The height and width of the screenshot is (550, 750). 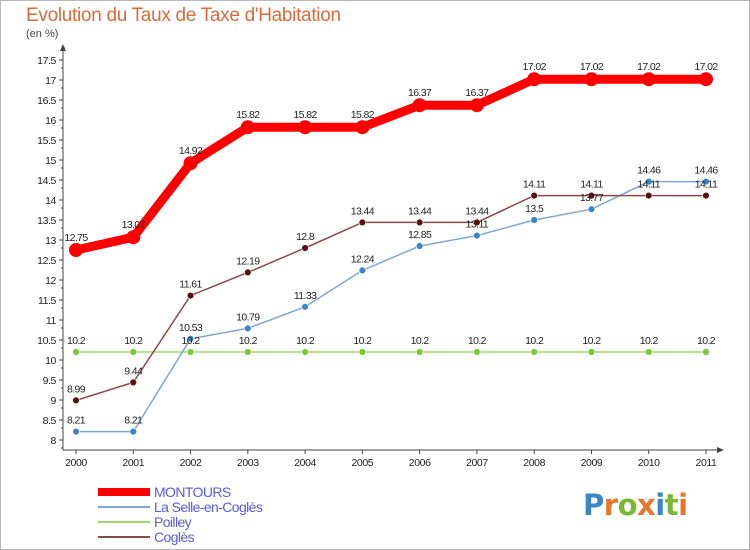 What do you see at coordinates (46, 61) in the screenshot?
I see `y-tick-label: 17.5` at bounding box center [46, 61].